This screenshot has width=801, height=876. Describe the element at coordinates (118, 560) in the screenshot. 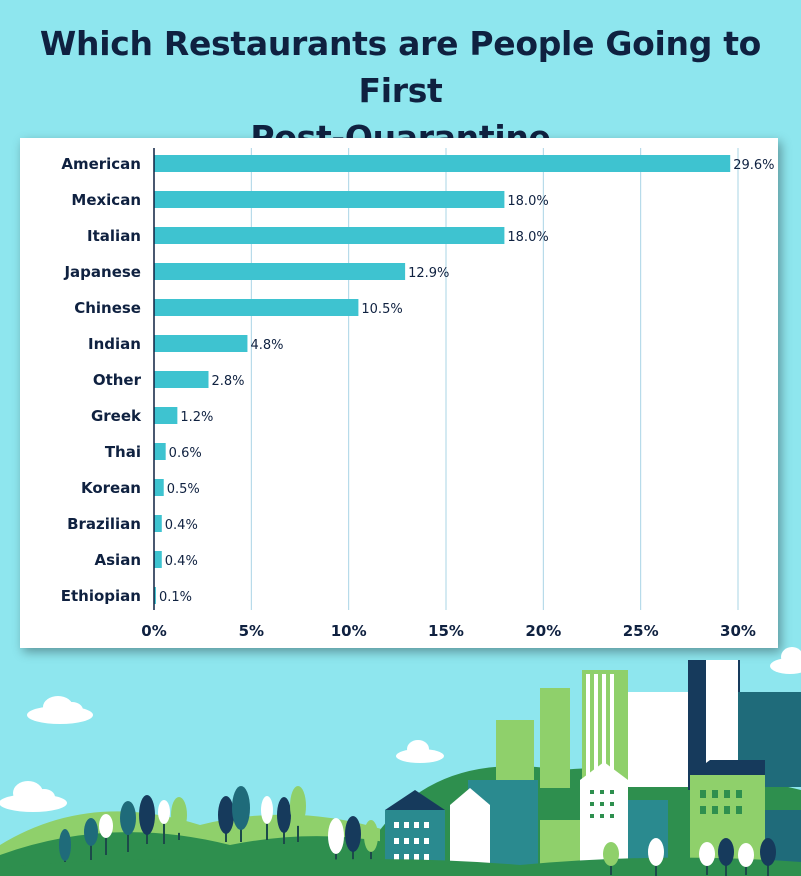

I see `category-label: Asian` at that location.